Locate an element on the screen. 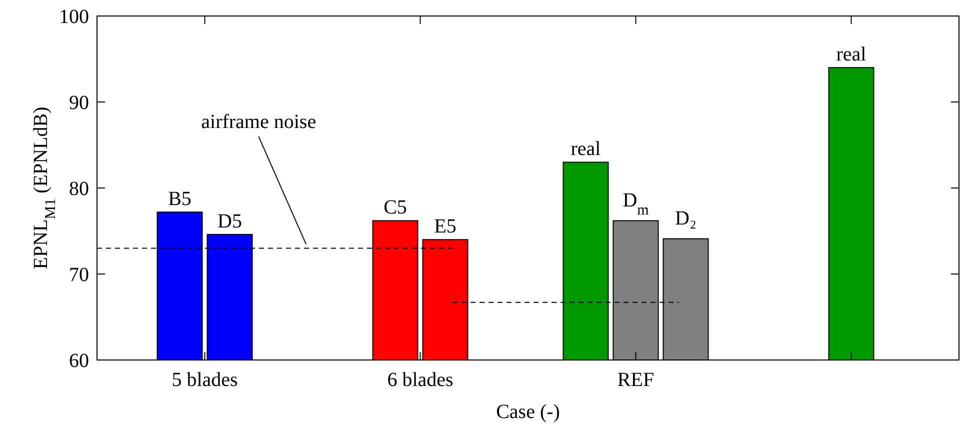  x-tick-label: 6 blades is located at coordinates (420, 380).